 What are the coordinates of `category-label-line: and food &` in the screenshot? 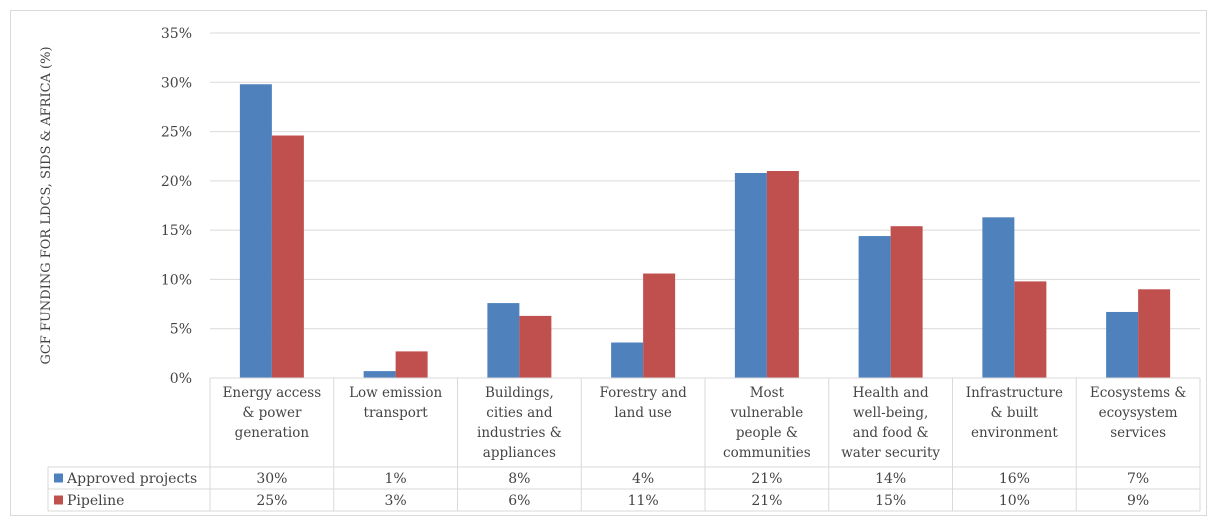 It's located at (891, 433).